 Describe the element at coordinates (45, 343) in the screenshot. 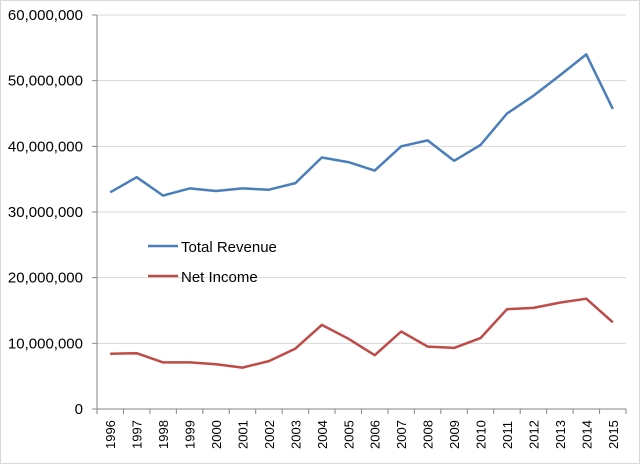

I see `y-tick-label: 10,000,000` at that location.